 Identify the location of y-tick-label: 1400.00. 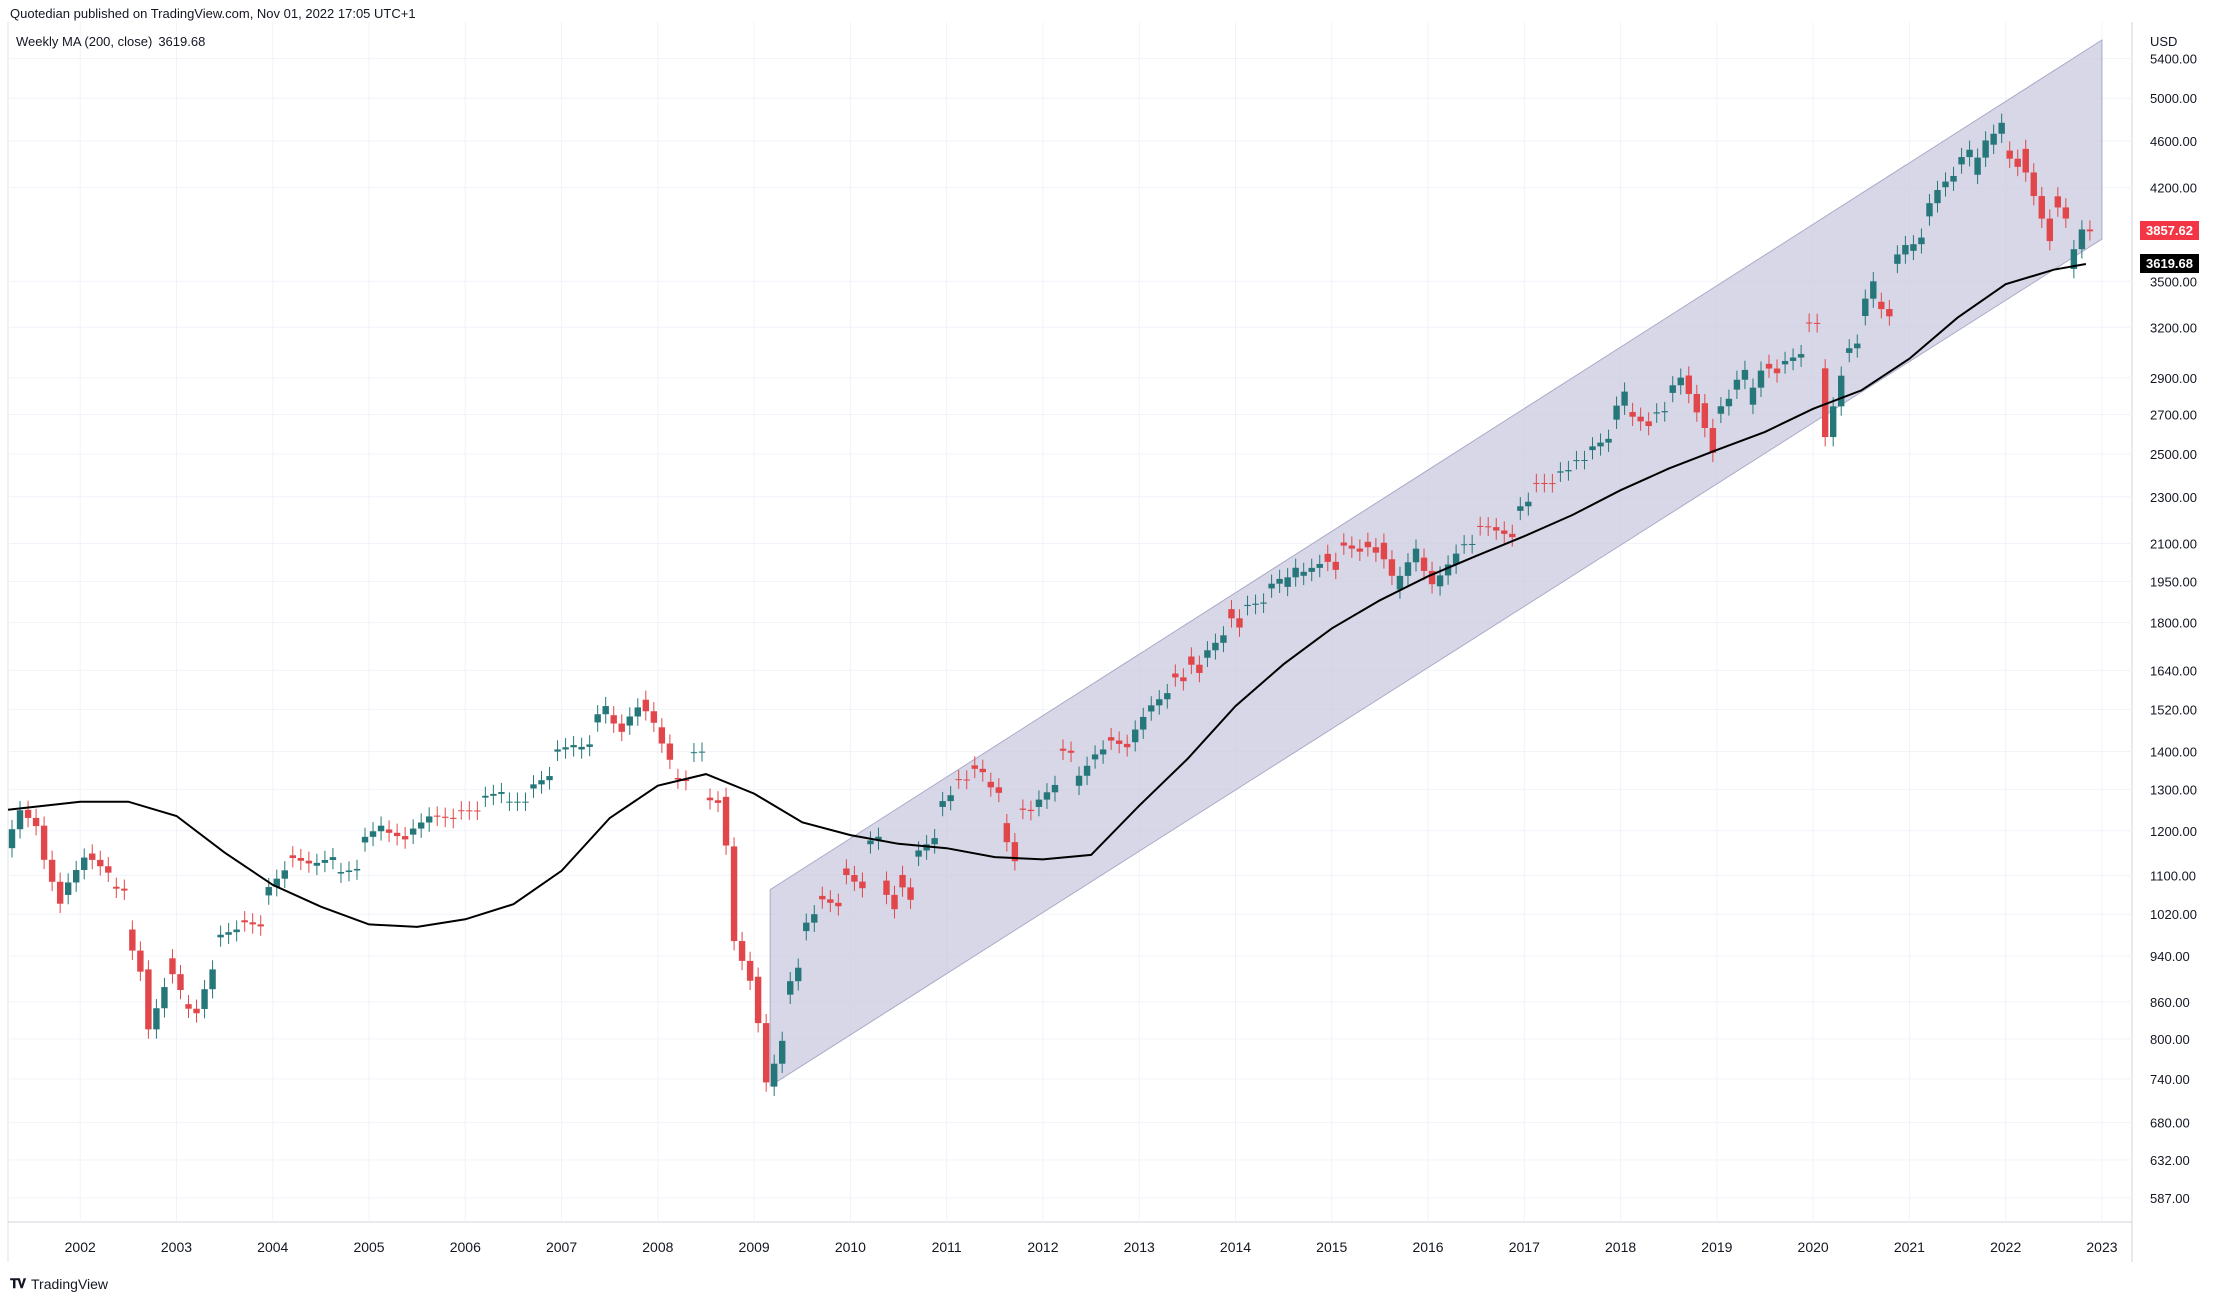
(2173, 752).